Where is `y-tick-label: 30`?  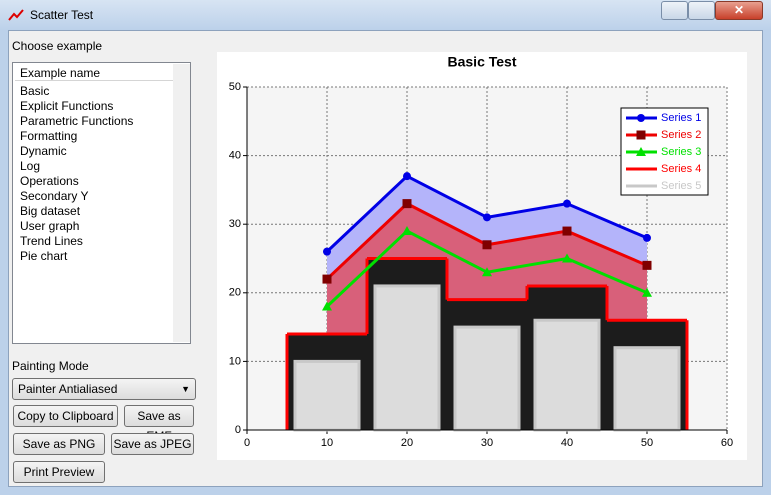
y-tick-label: 30 is located at coordinates (235, 224).